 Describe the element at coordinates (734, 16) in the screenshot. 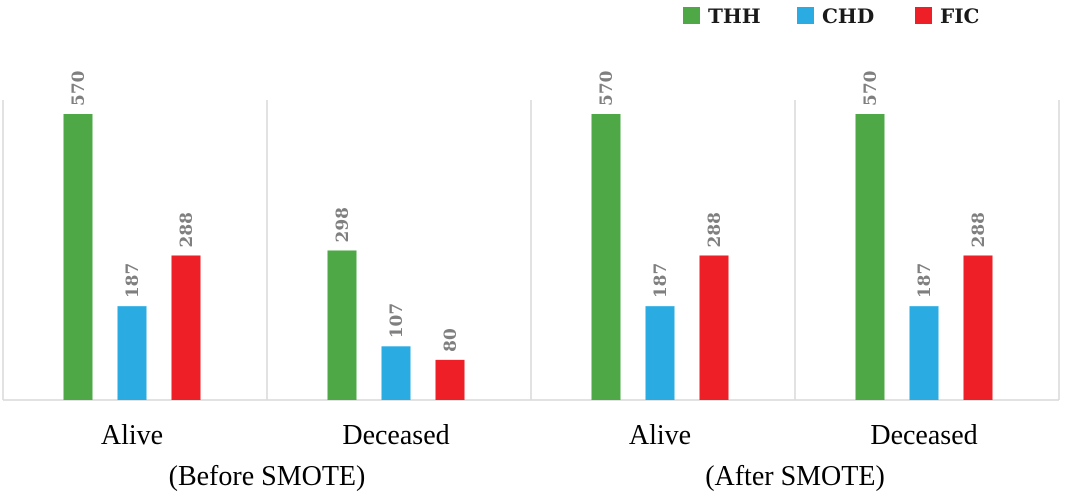

I see `legend-label: THH` at that location.